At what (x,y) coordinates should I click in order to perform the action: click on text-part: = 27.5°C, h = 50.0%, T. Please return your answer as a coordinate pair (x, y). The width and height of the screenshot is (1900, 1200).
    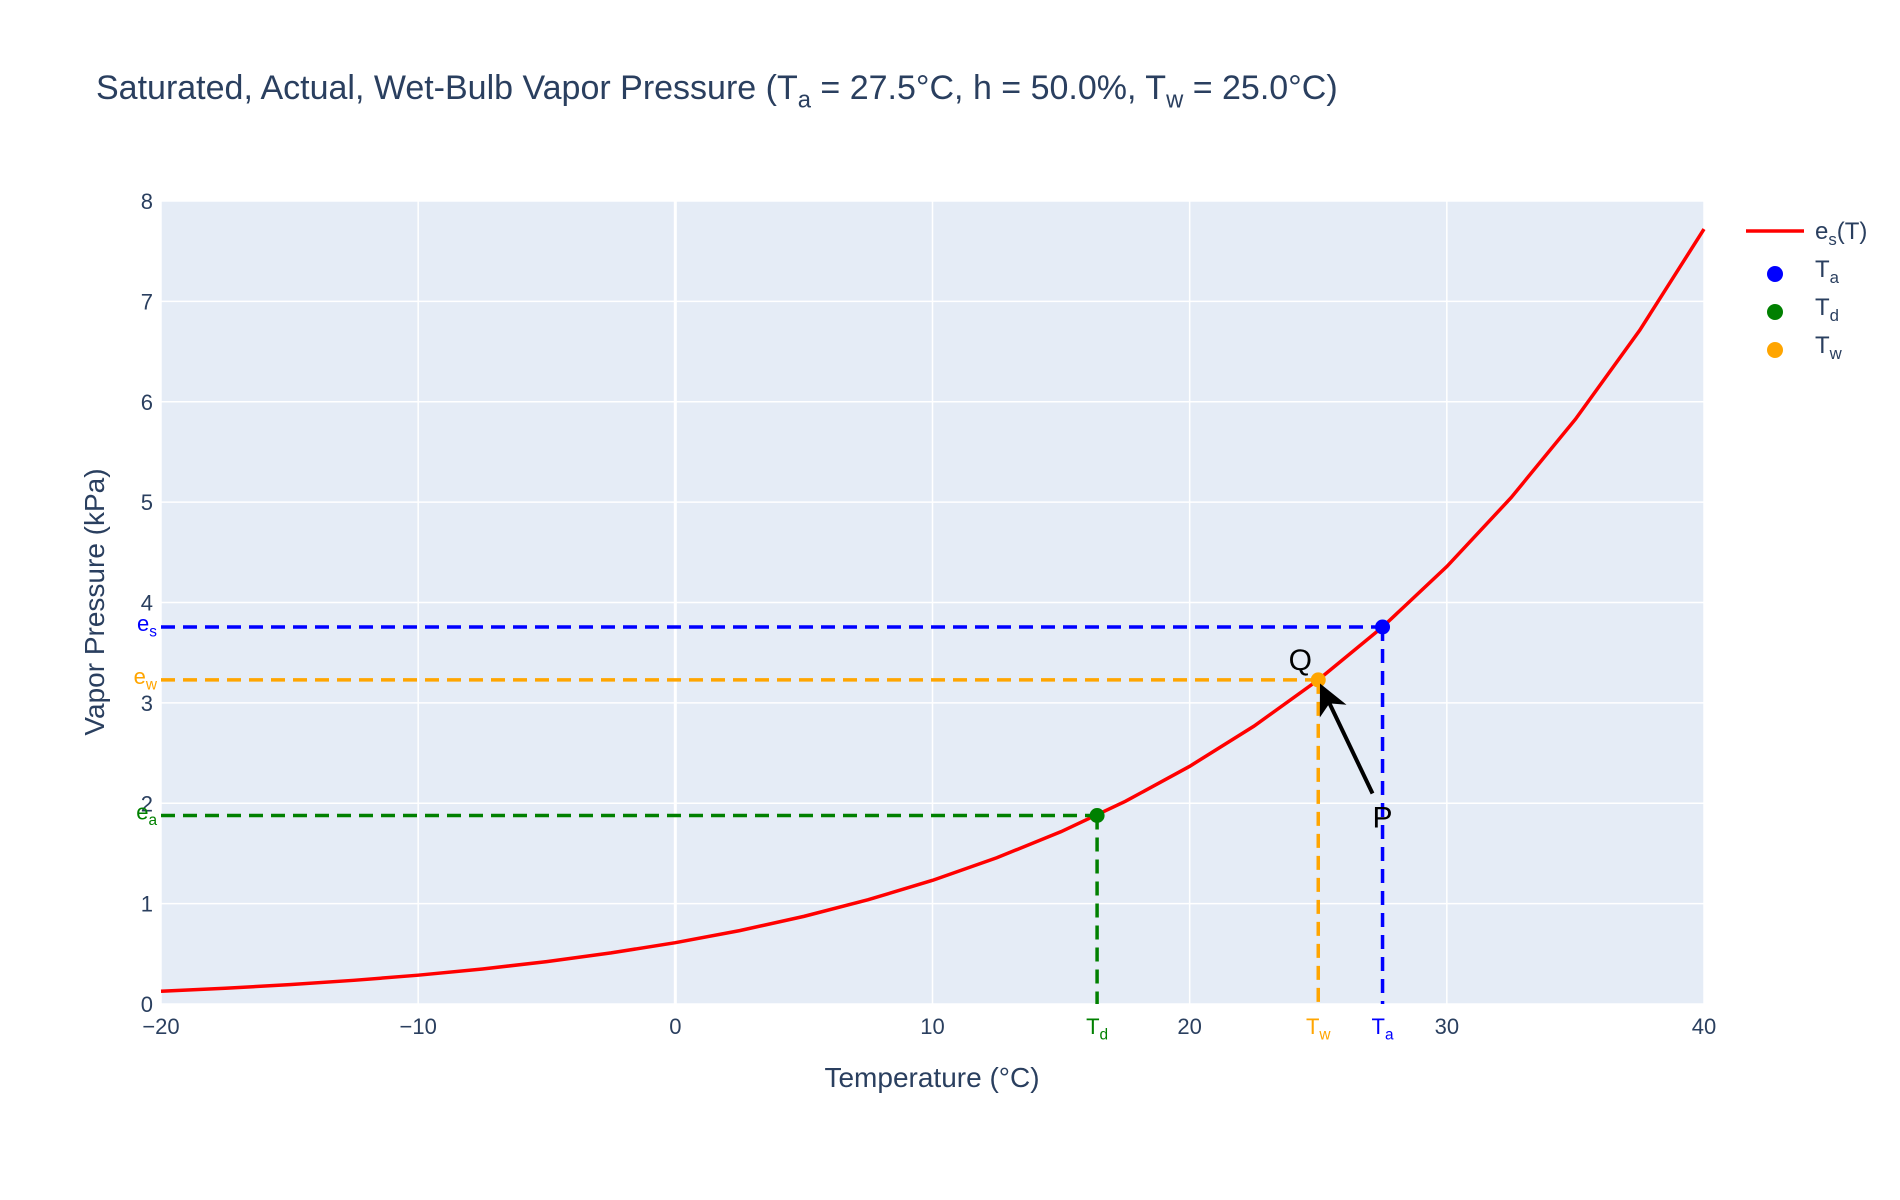
    Looking at the image, I should click on (988, 88).